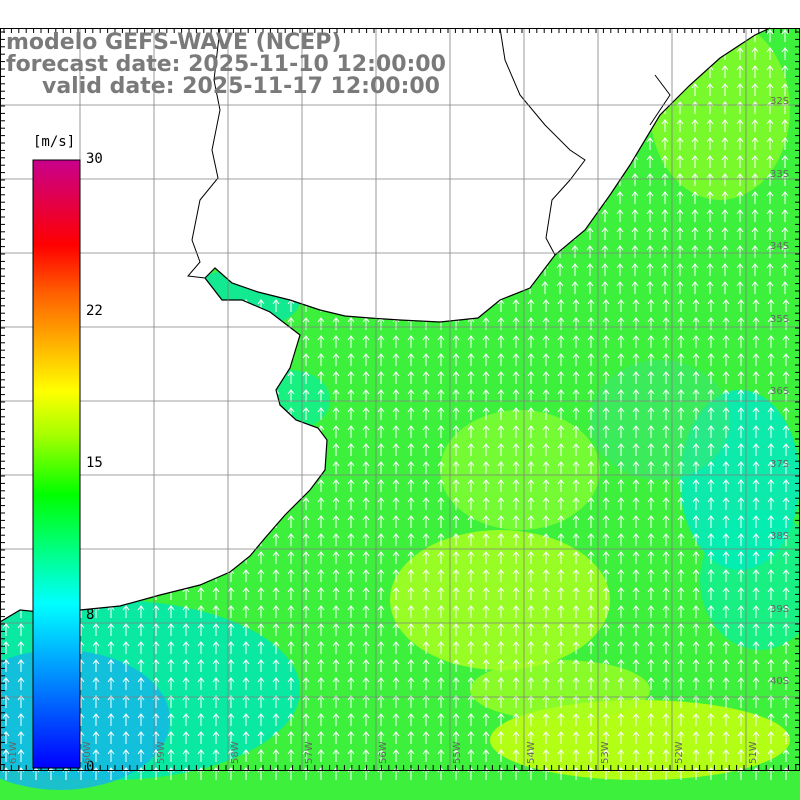  Describe the element at coordinates (780, 319) in the screenshot. I see `latitude-label: 35S` at that location.